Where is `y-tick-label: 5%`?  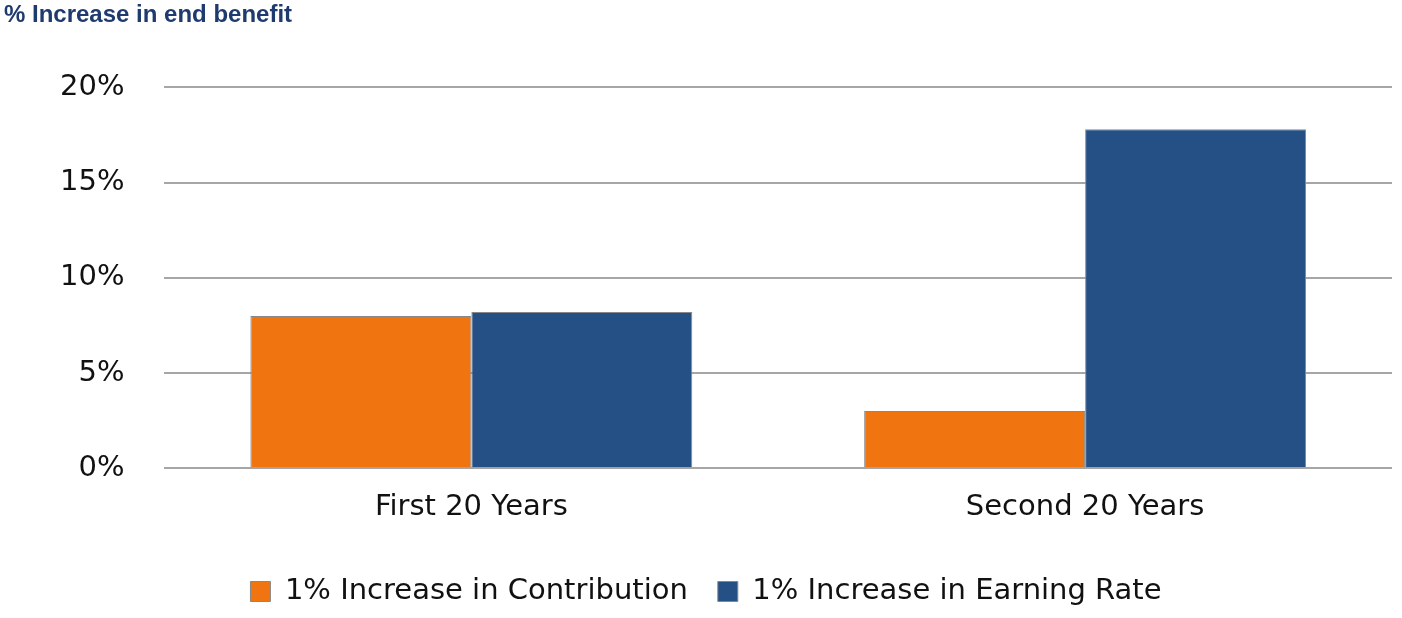 y-tick-label: 5% is located at coordinates (101, 370).